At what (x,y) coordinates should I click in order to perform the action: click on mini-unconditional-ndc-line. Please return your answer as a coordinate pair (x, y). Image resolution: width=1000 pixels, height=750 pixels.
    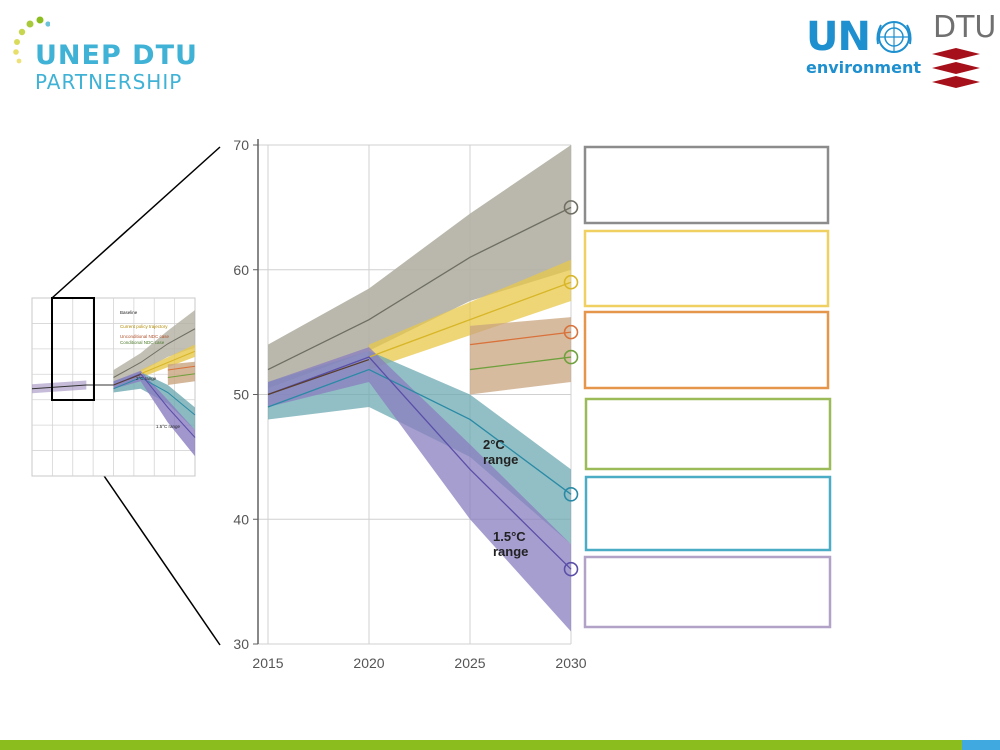
    Looking at the image, I should click on (181, 368).